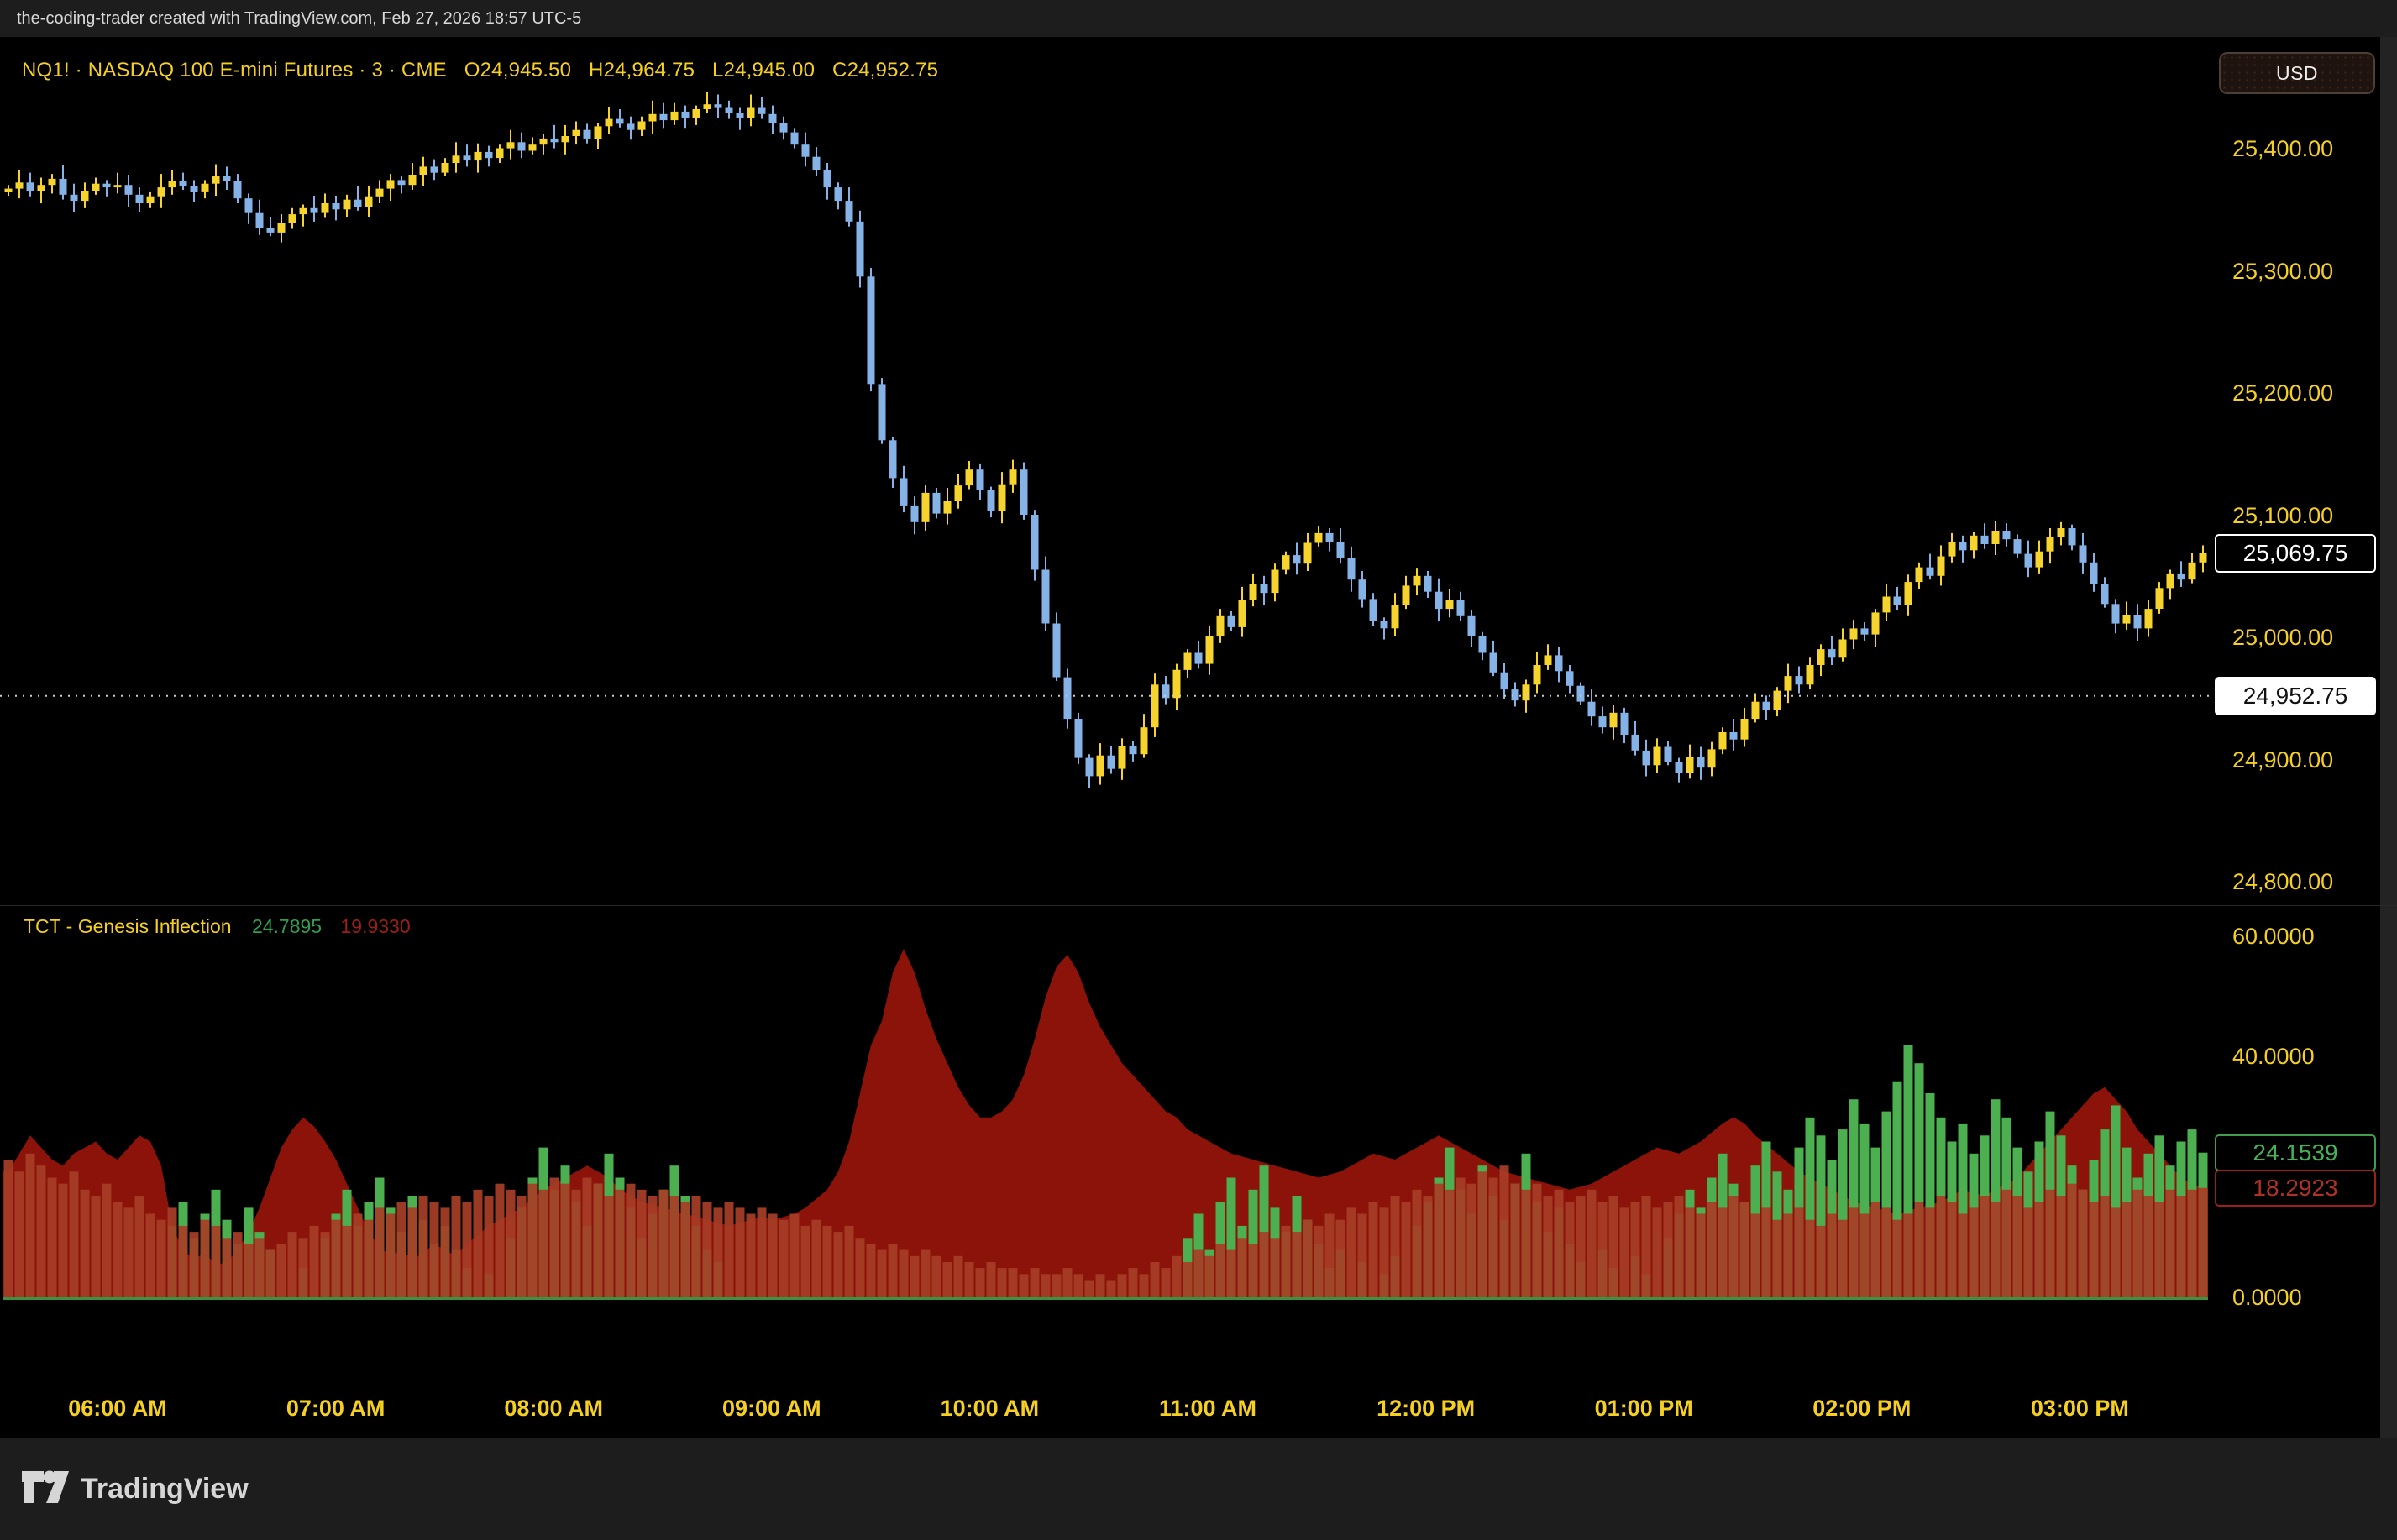 The image size is (2397, 1540). I want to click on indicator-red-axis-label: 18.2923, so click(2295, 1188).